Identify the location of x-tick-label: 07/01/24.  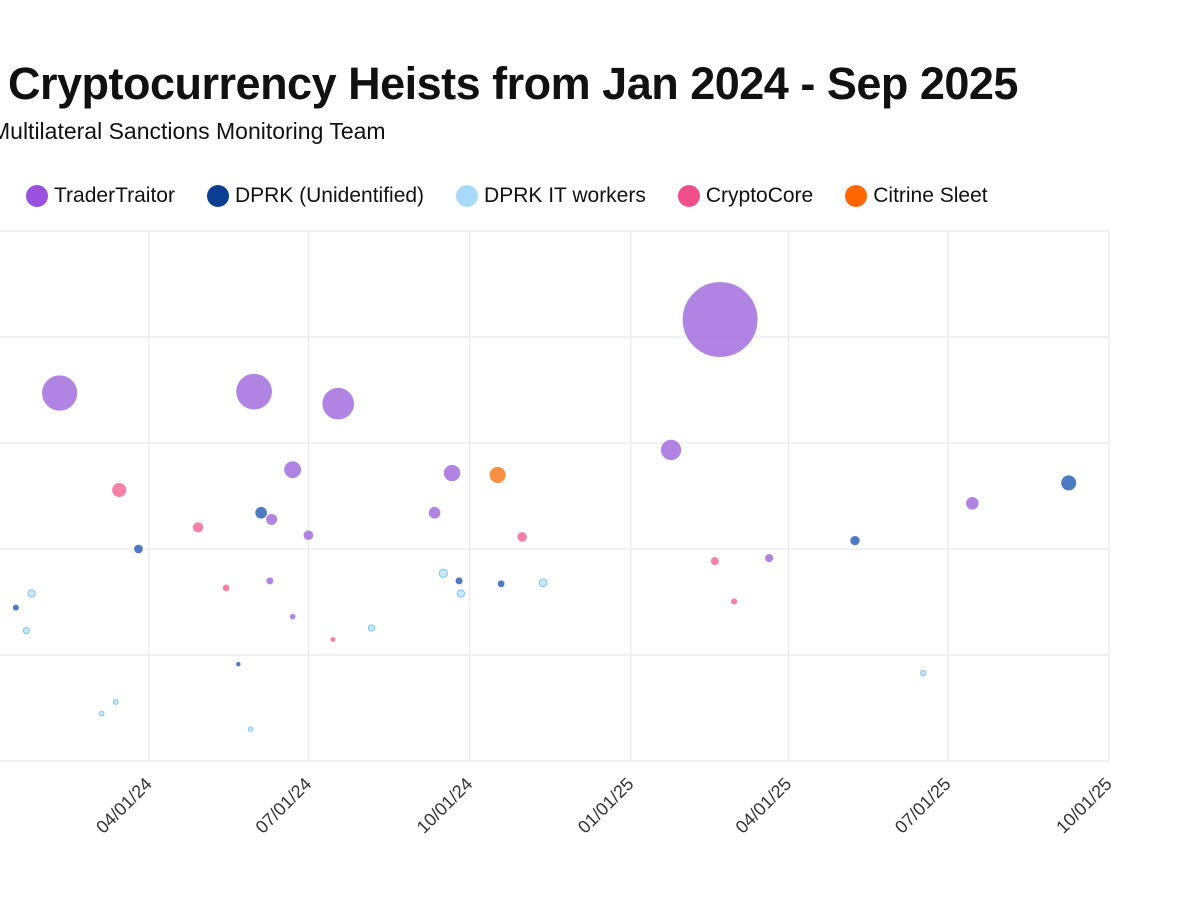
(284, 806).